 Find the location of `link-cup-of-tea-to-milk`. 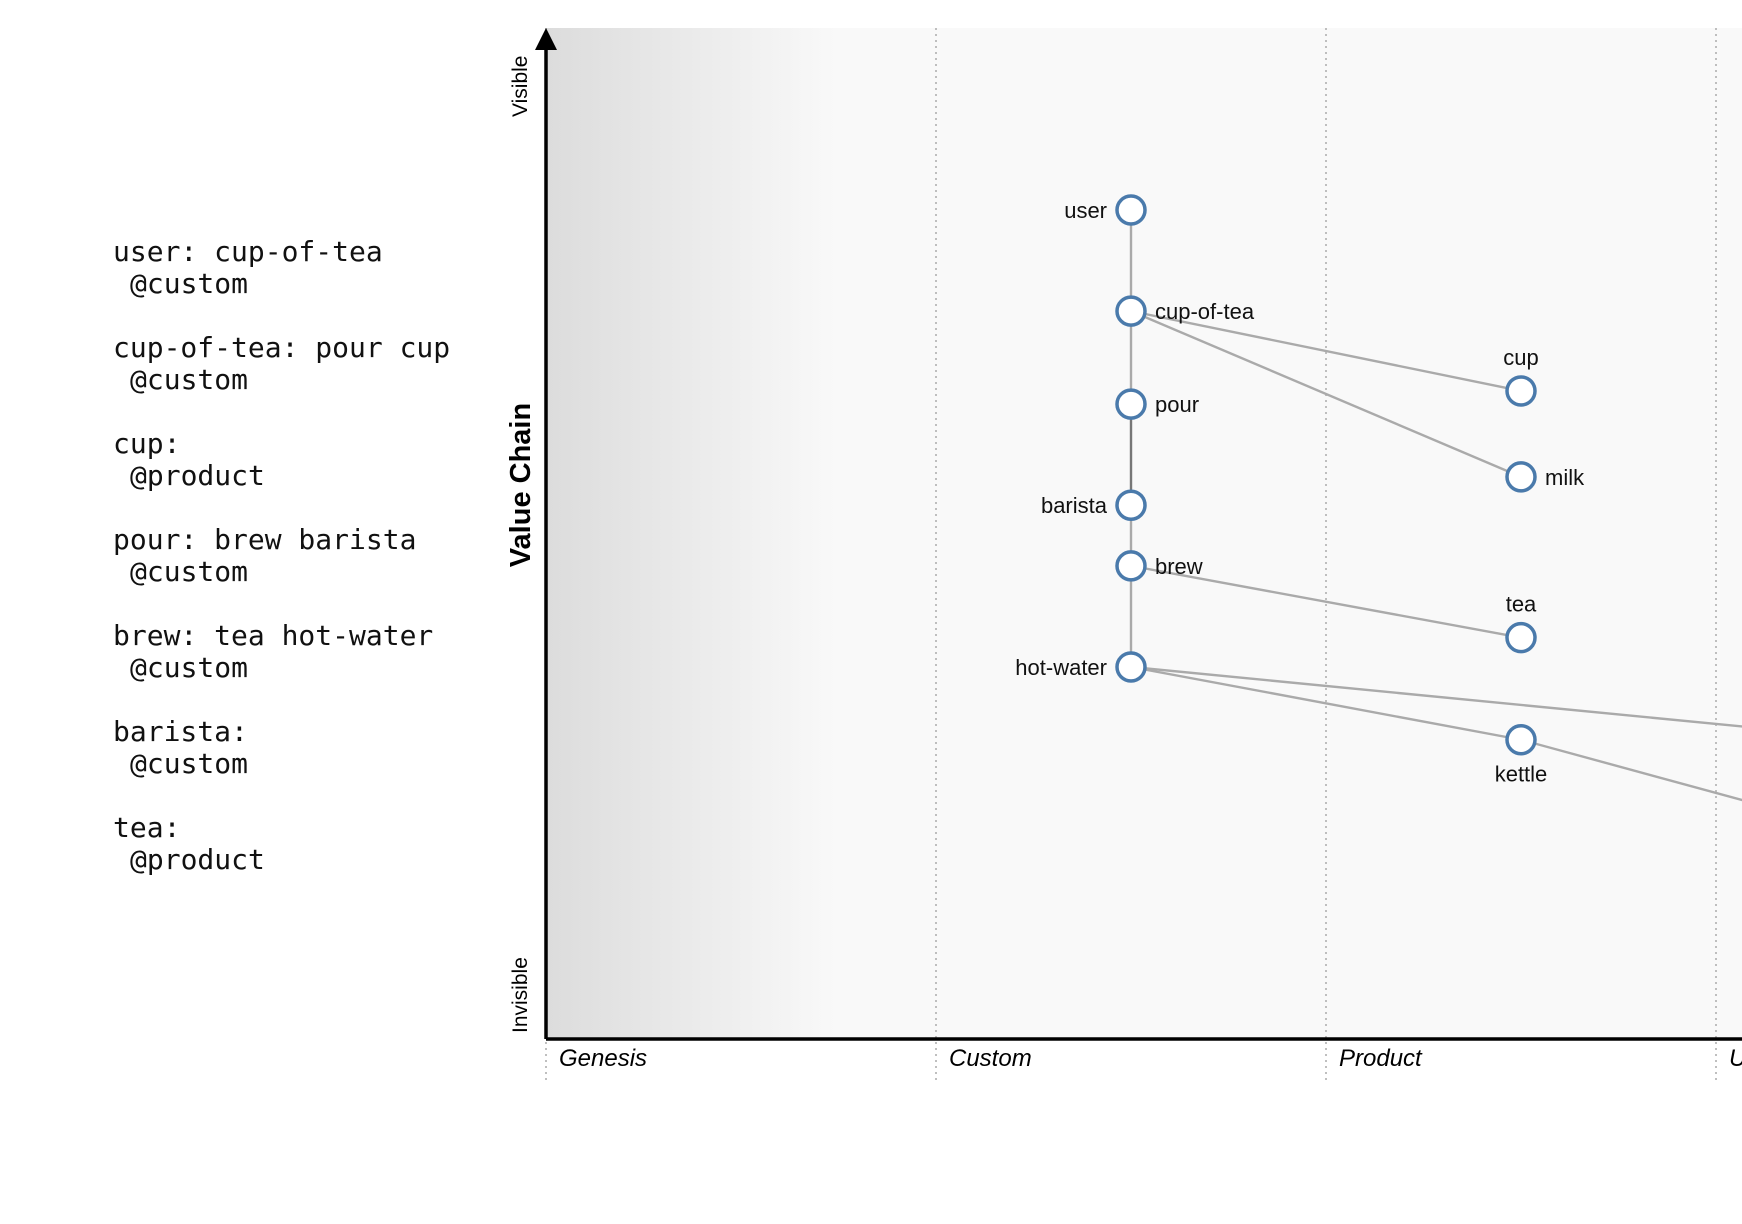

link-cup-of-tea-to-milk is located at coordinates (1326, 393).